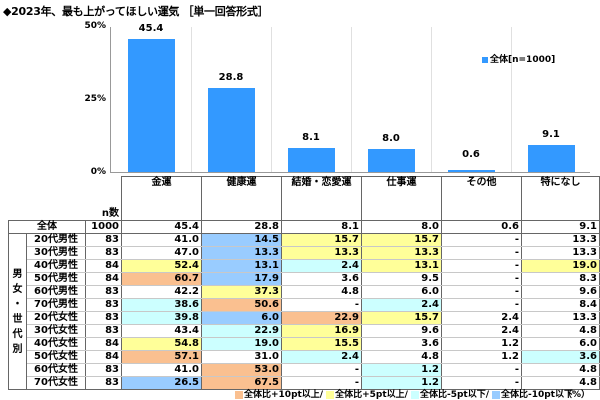 This screenshot has height=400, width=600. I want to click on table-row: 70代男性 83 38.6 50.6-2.4-8.4, so click(304, 305).